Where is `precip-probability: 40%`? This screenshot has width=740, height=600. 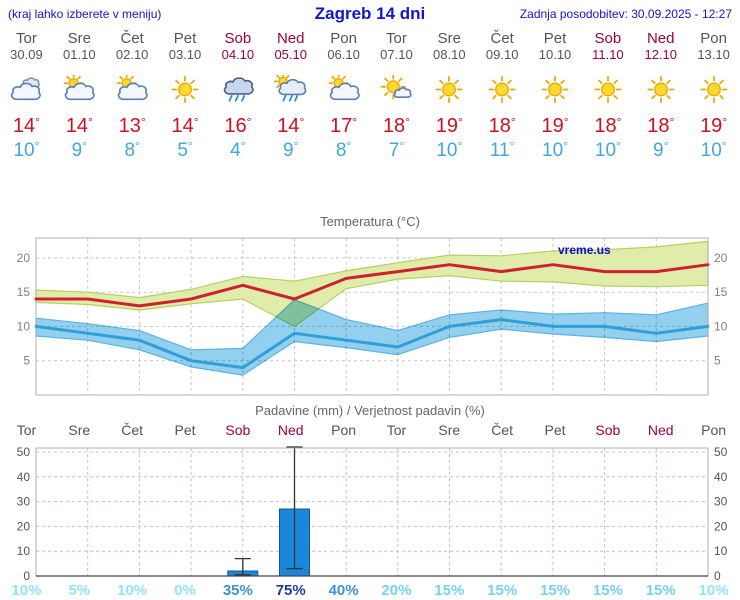
precip-probability: 40% is located at coordinates (343, 590).